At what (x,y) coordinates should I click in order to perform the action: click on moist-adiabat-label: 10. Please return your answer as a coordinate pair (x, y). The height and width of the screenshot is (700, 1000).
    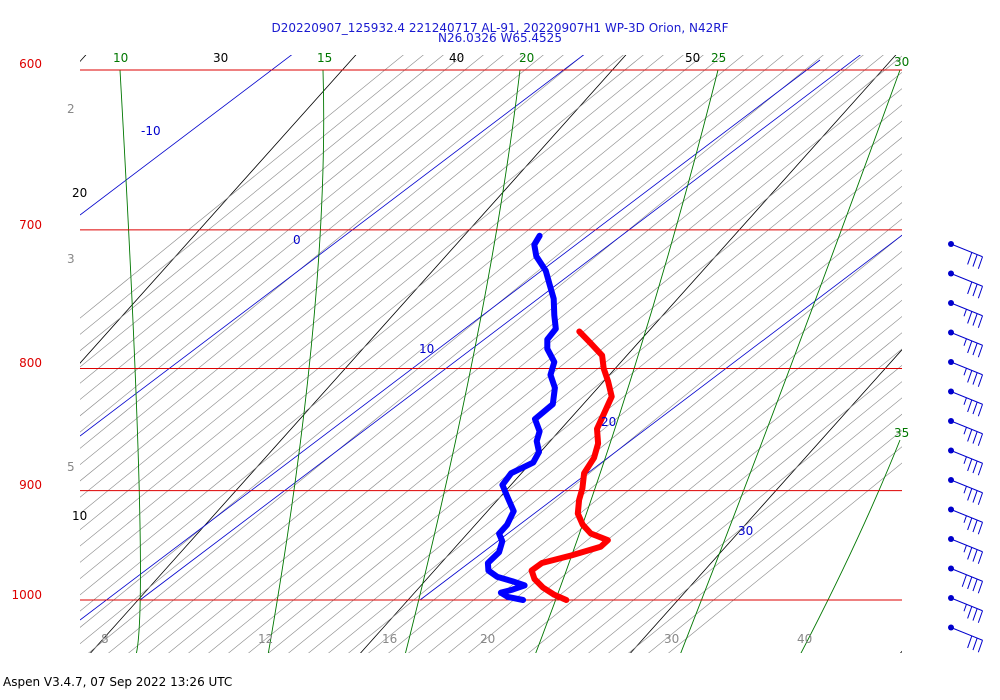
    Looking at the image, I should click on (120, 58).